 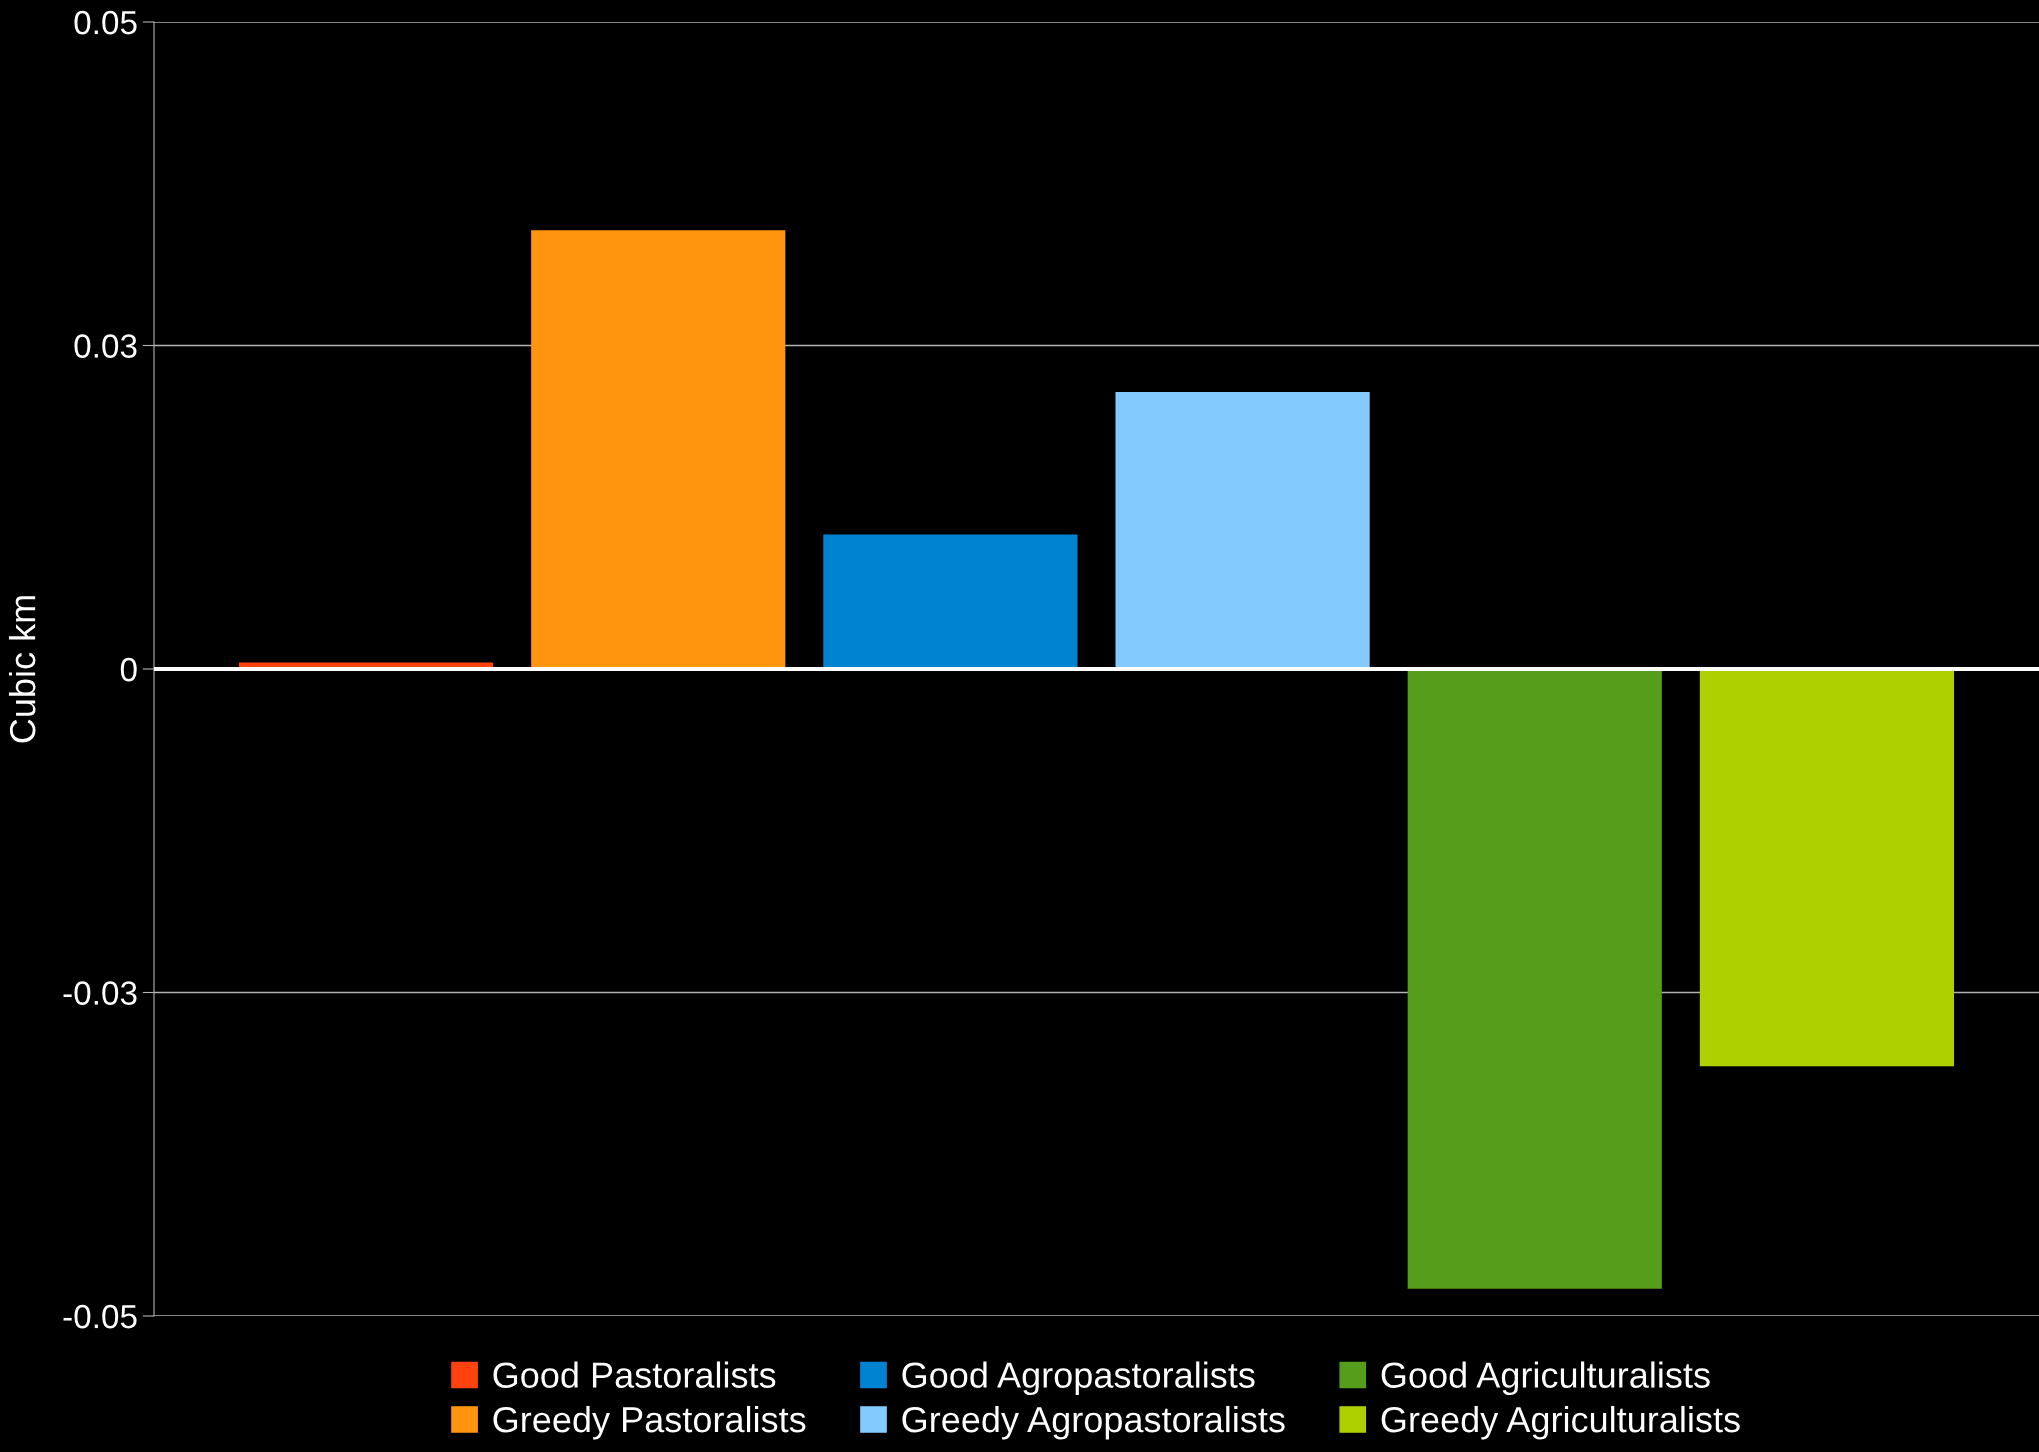 I want to click on y-tick-label: 0.05, so click(x=105, y=22).